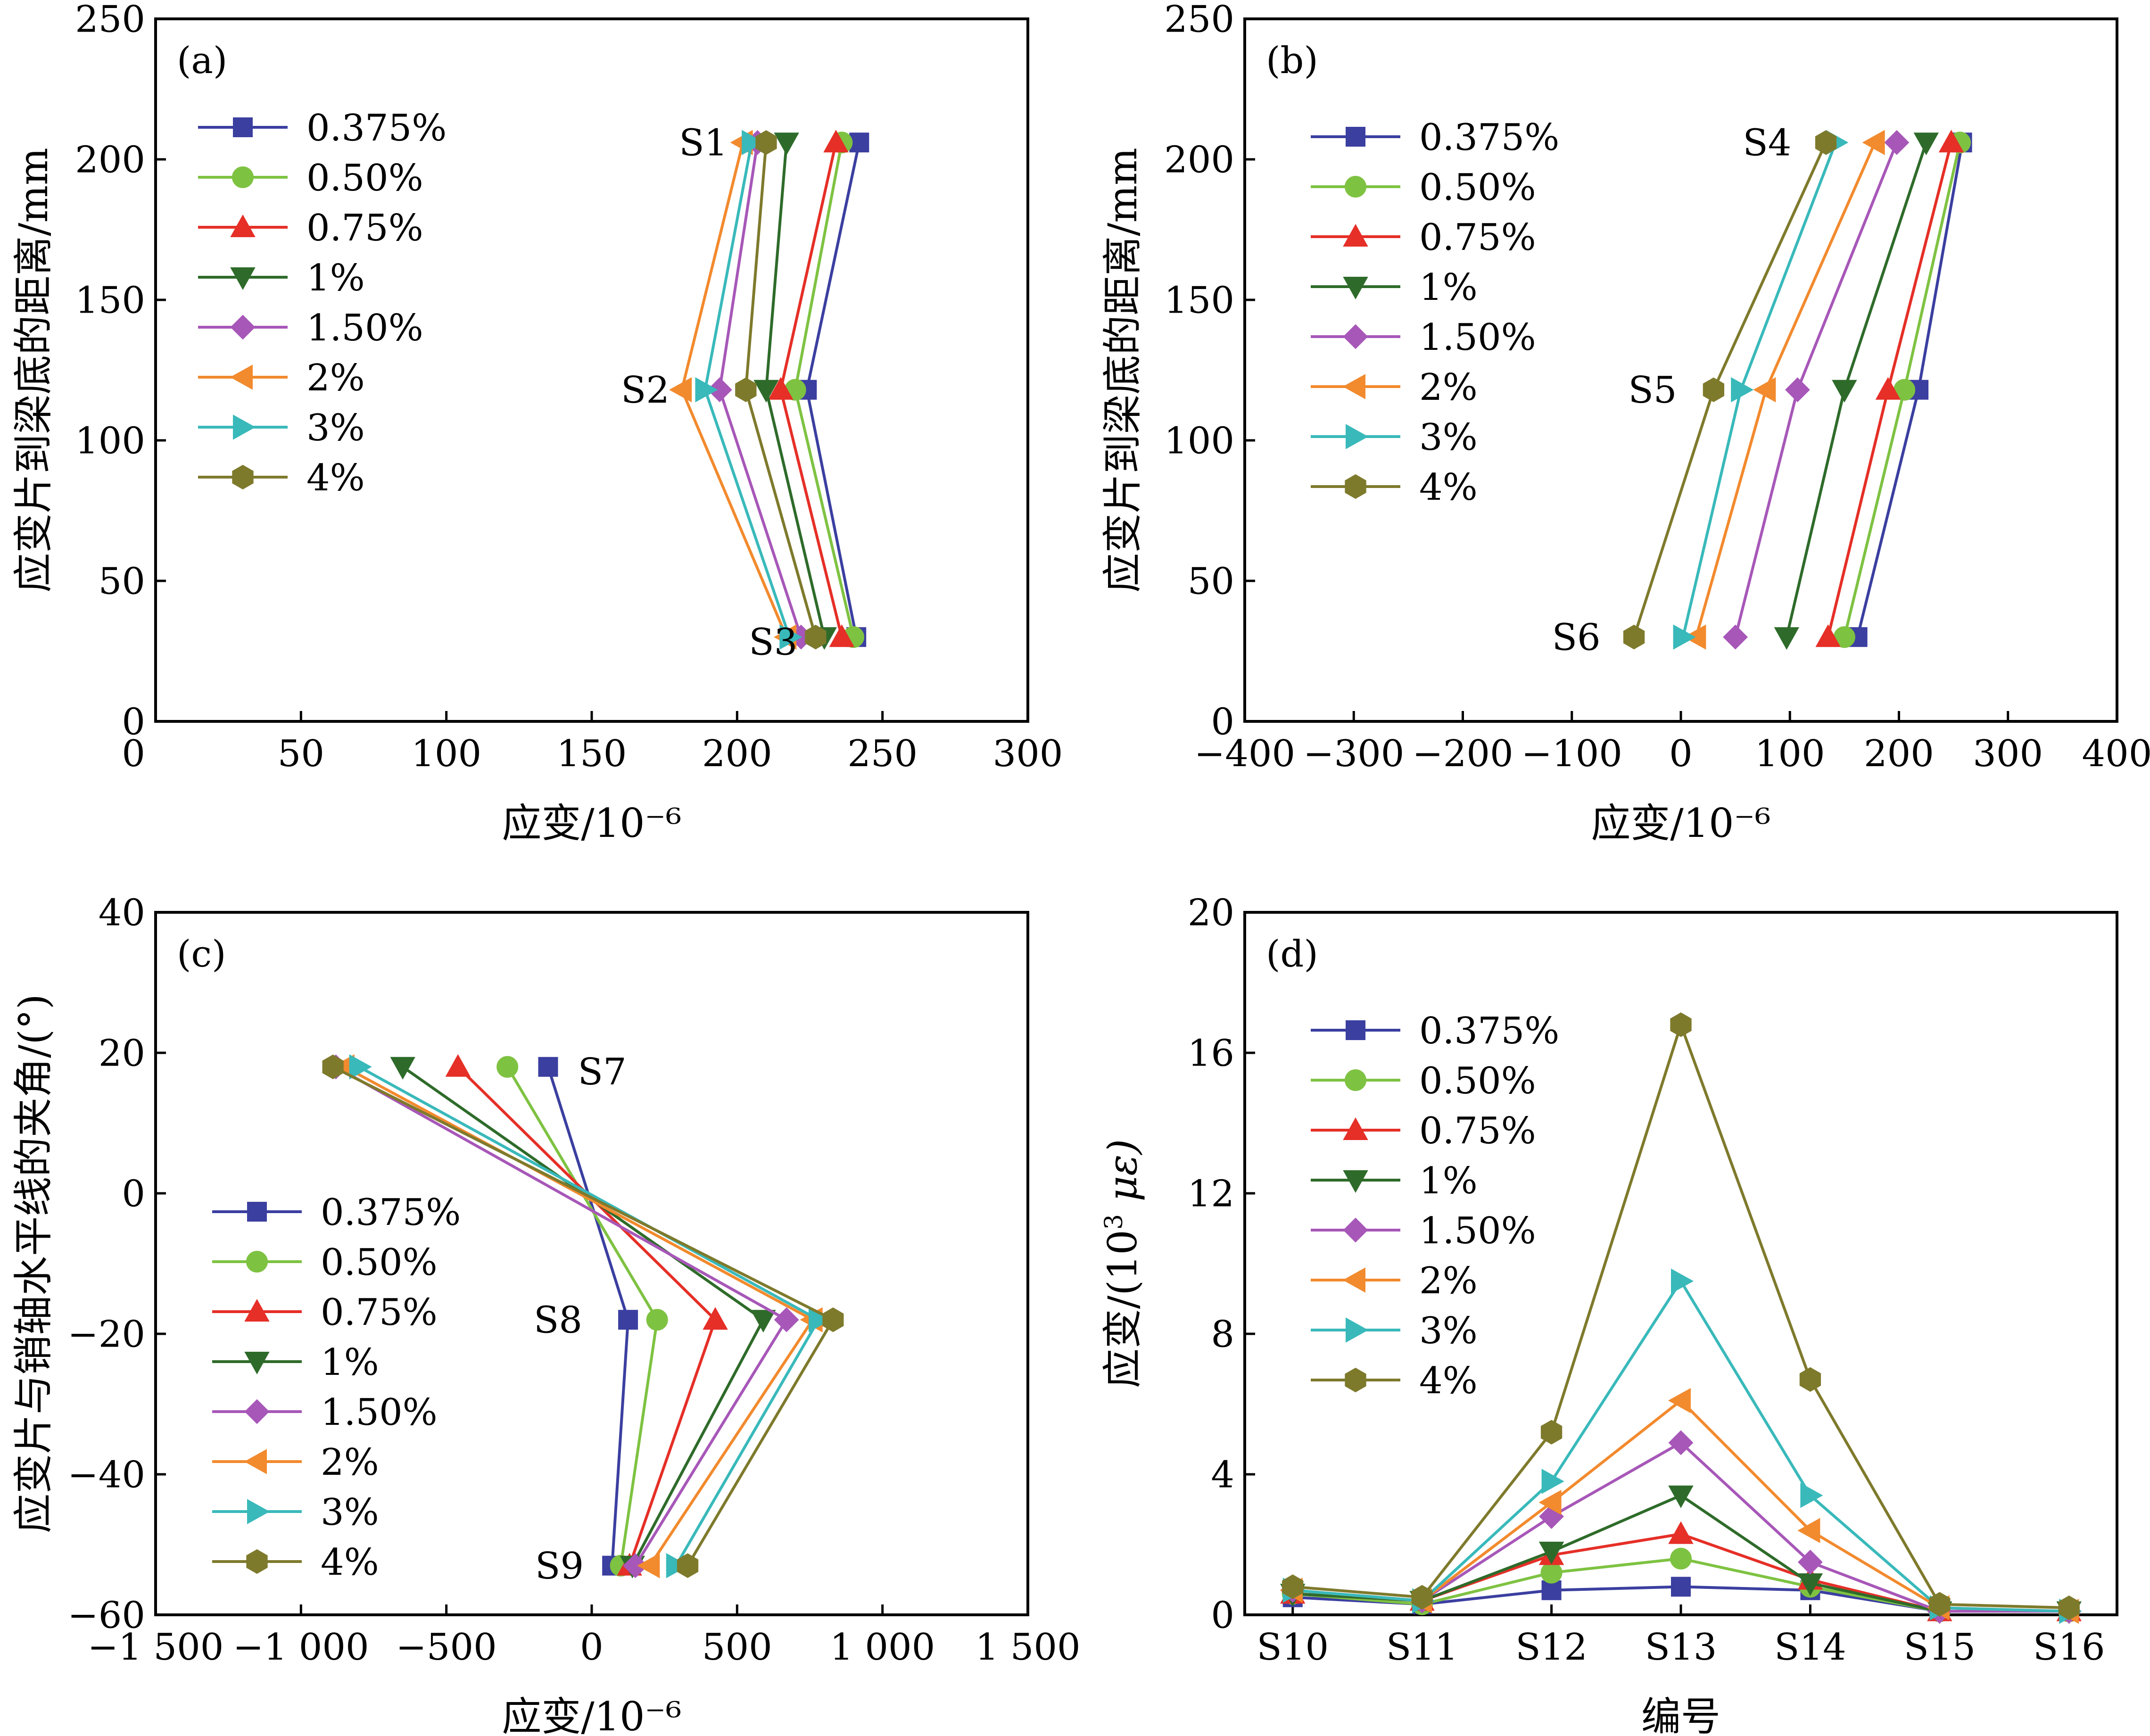  I want to click on series-0.50%, so click(582, 1316).